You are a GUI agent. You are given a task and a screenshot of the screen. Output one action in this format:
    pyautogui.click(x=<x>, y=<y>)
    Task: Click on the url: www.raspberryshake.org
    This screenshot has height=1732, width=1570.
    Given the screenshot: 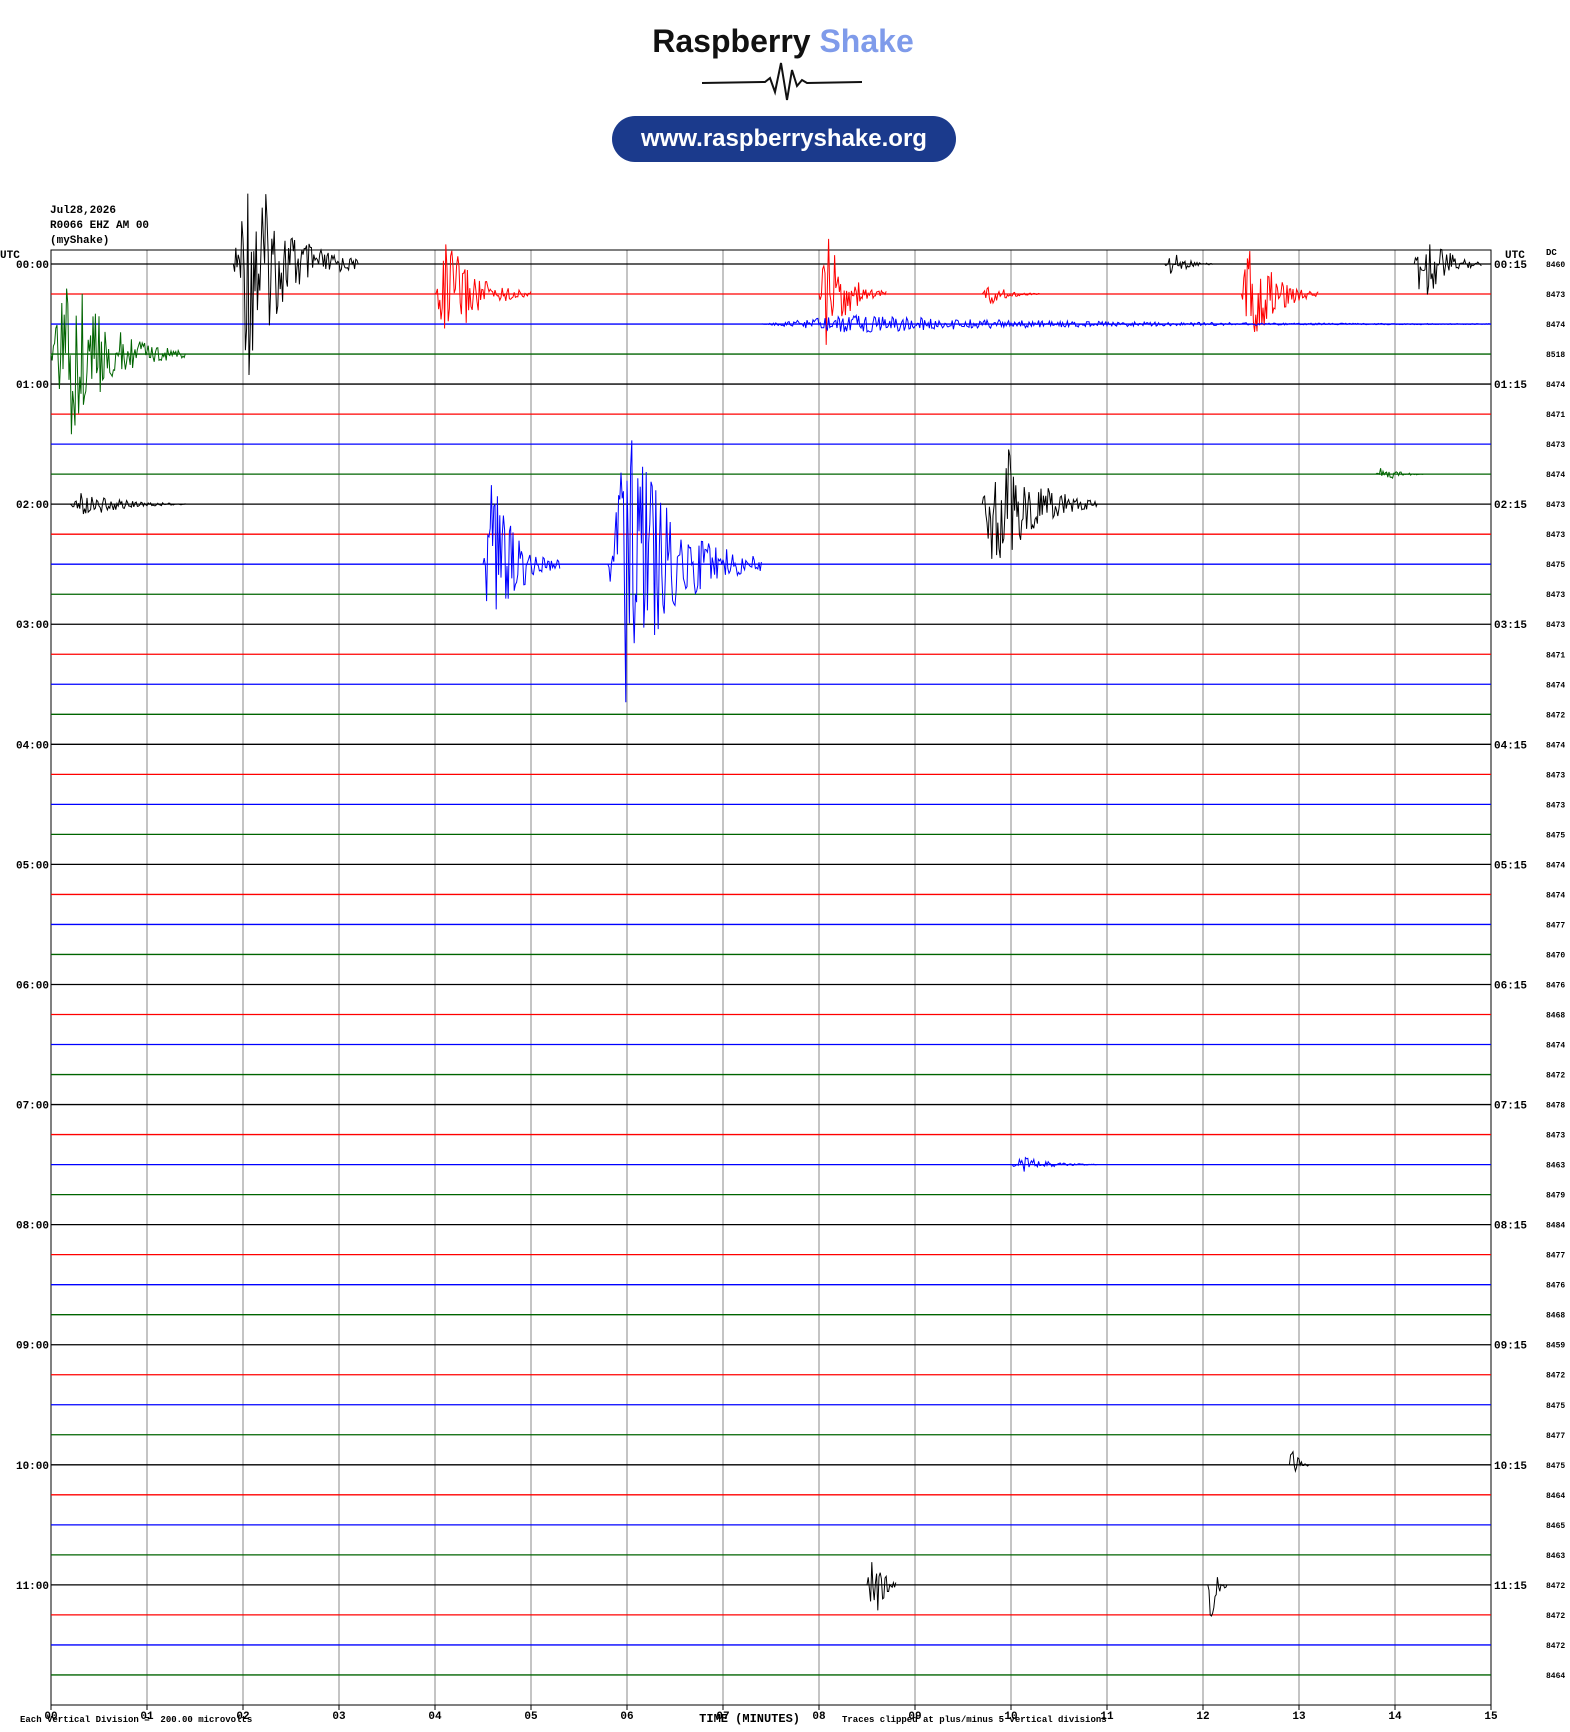 What is the action you would take?
    pyautogui.click(x=783, y=138)
    